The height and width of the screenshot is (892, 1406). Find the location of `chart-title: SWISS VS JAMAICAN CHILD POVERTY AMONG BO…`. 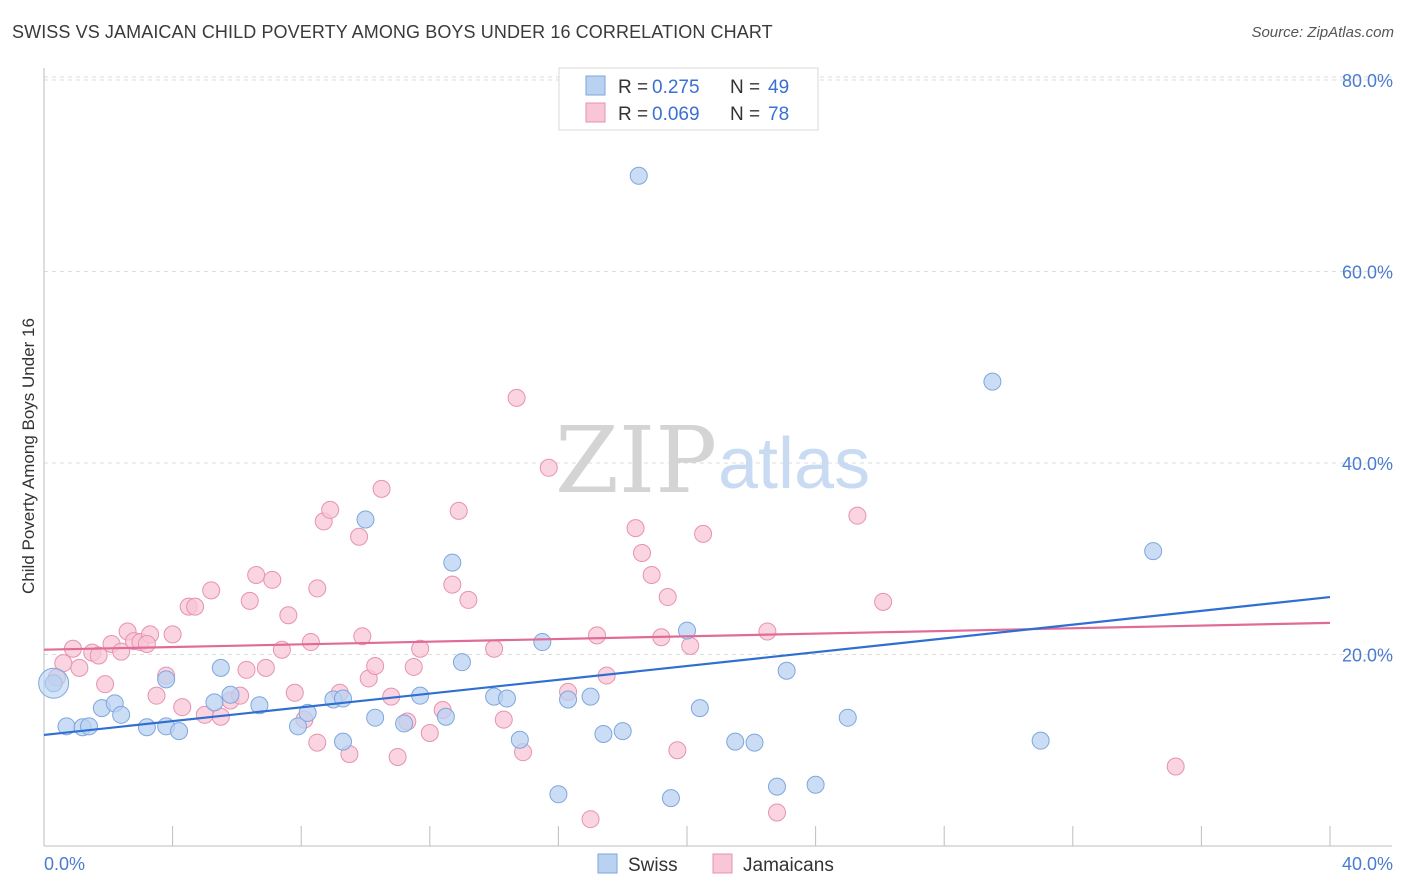

chart-title: SWISS VS JAMAICAN CHILD POVERTY AMONG BO… is located at coordinates (392, 32).